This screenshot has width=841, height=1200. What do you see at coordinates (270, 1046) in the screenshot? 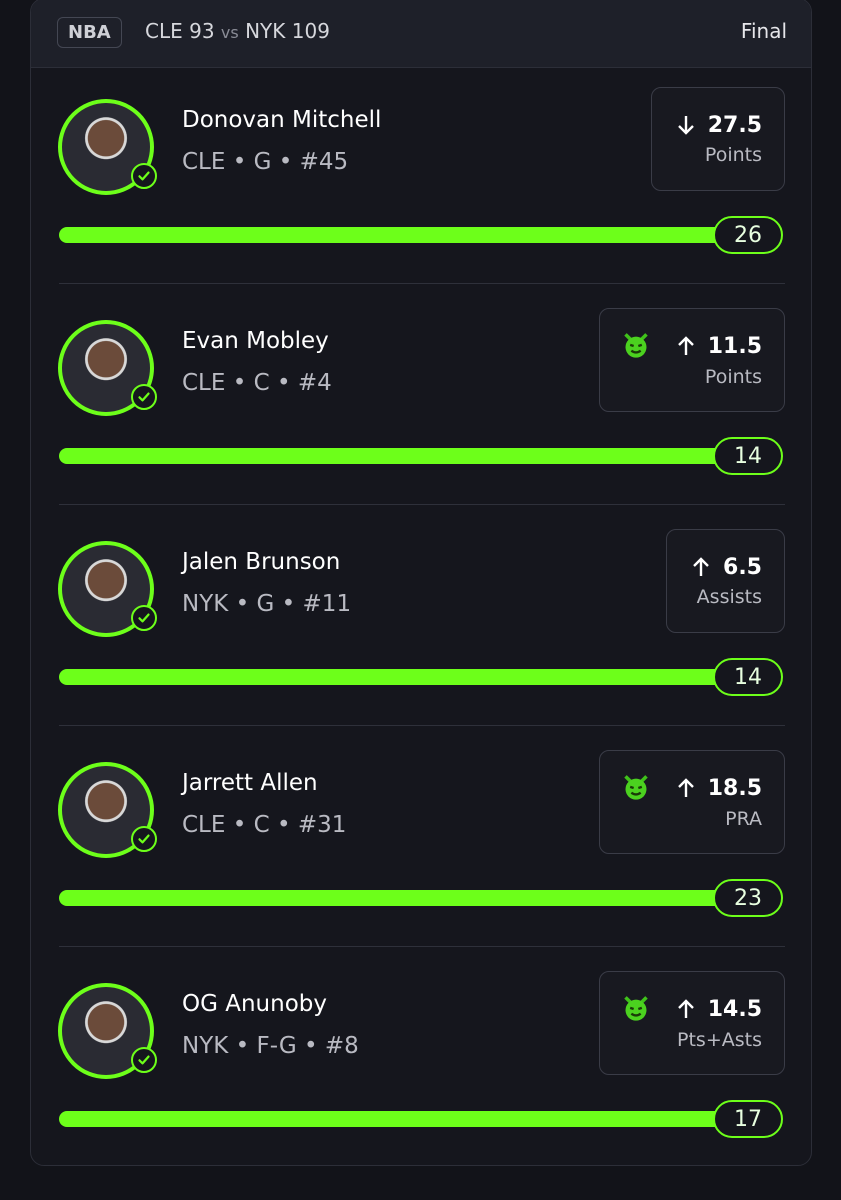
I see `player-meta: NYK • F-G • #8` at bounding box center [270, 1046].